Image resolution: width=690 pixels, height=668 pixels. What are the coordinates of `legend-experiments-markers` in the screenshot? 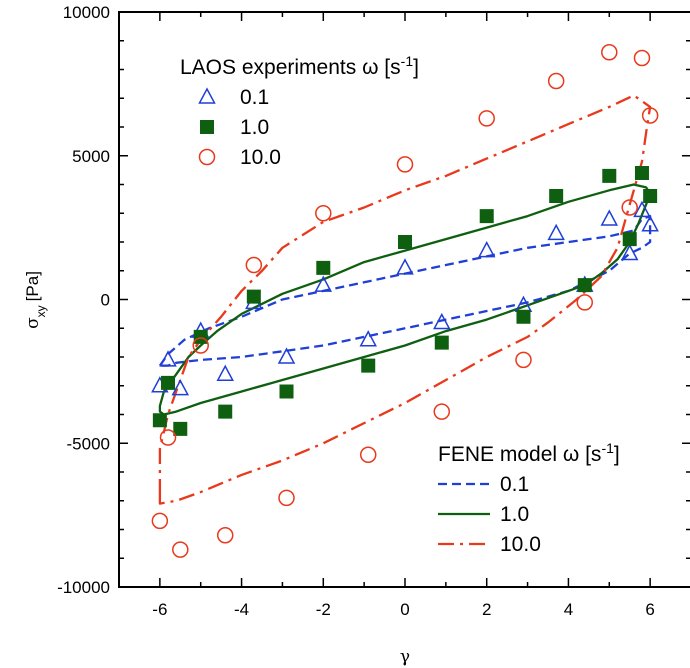 It's located at (207, 126).